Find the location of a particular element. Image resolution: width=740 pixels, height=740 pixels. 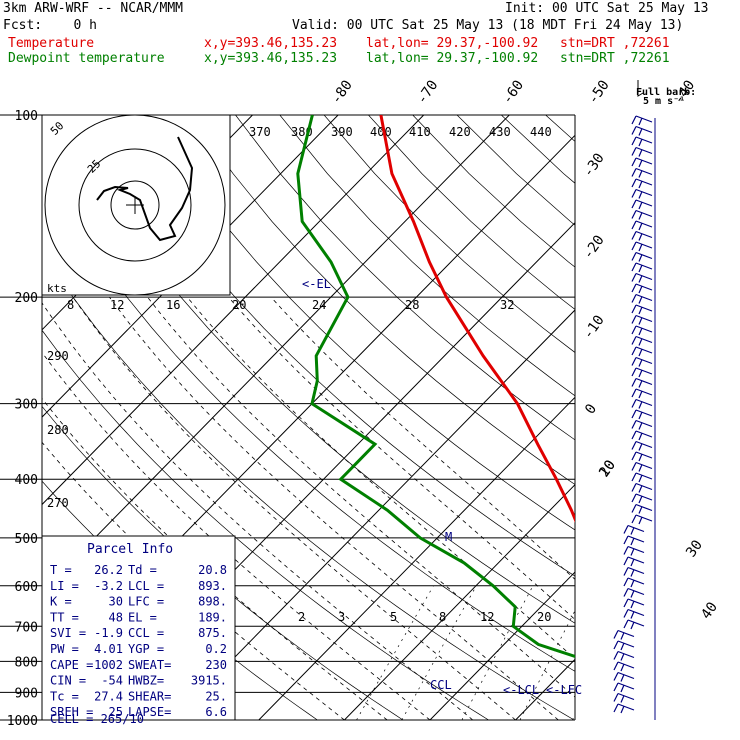

temperature-xy: x,y=393.46,135.23 is located at coordinates (271, 43).